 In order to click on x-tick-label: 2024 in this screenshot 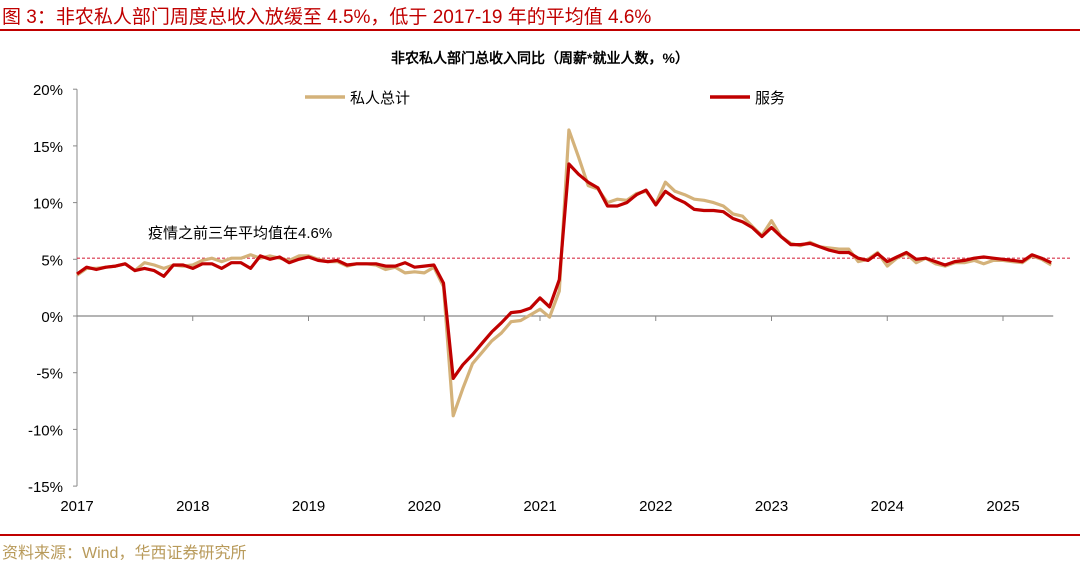, I will do `click(887, 506)`.